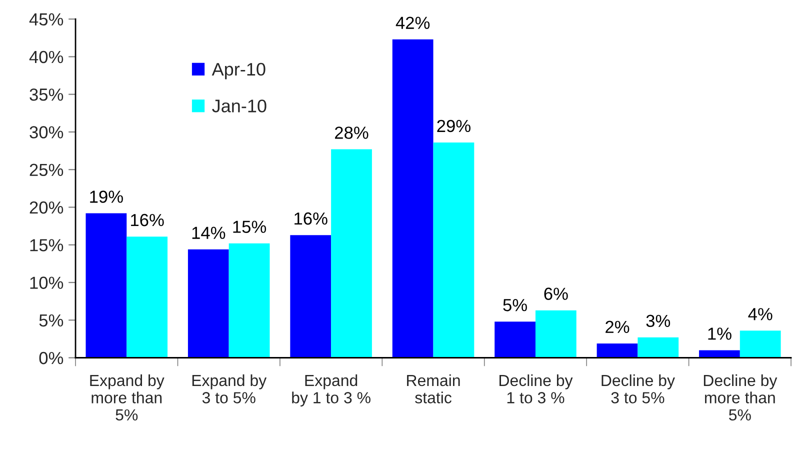 The height and width of the screenshot is (454, 795). What do you see at coordinates (760, 314) in the screenshot?
I see `data-label: 4%` at bounding box center [760, 314].